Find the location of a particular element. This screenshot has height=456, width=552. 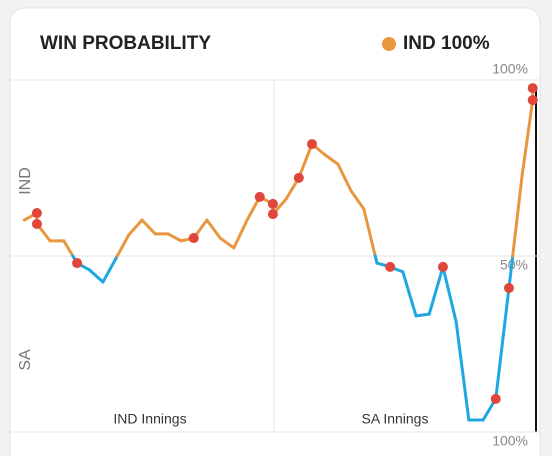

innings-label: IND Innings is located at coordinates (149, 419).